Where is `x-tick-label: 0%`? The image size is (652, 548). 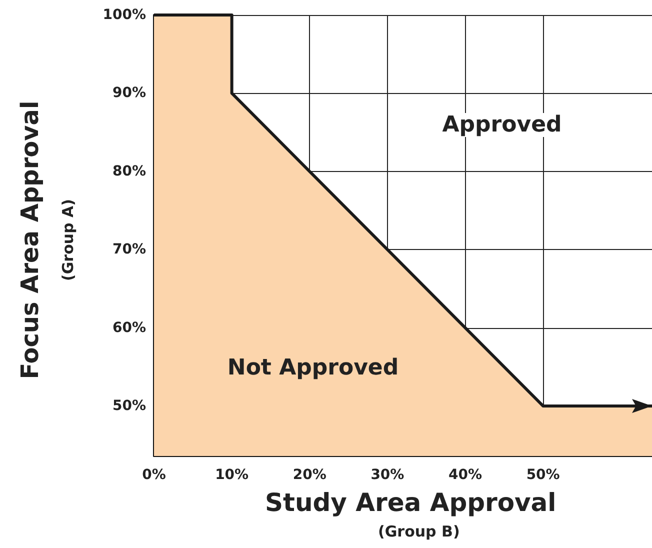 x-tick-label: 0% is located at coordinates (154, 475).